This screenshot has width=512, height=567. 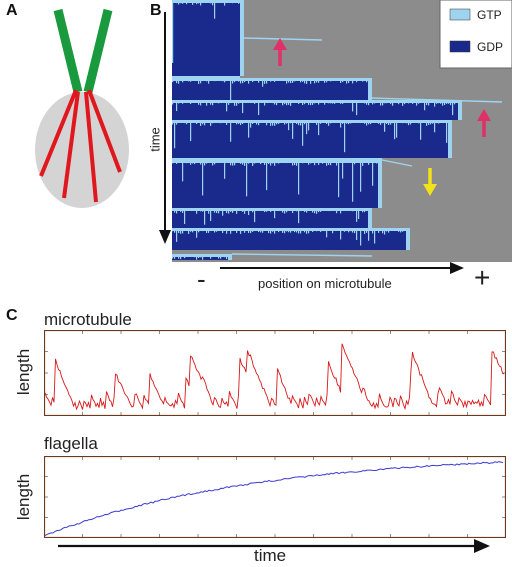 I want to click on yellow-arrow, so click(x=430, y=182).